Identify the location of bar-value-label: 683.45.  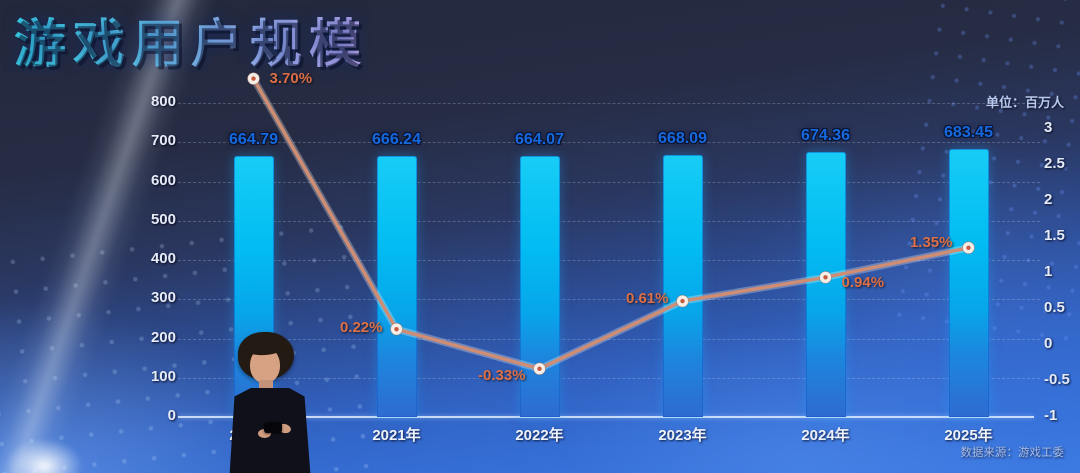
(968, 132).